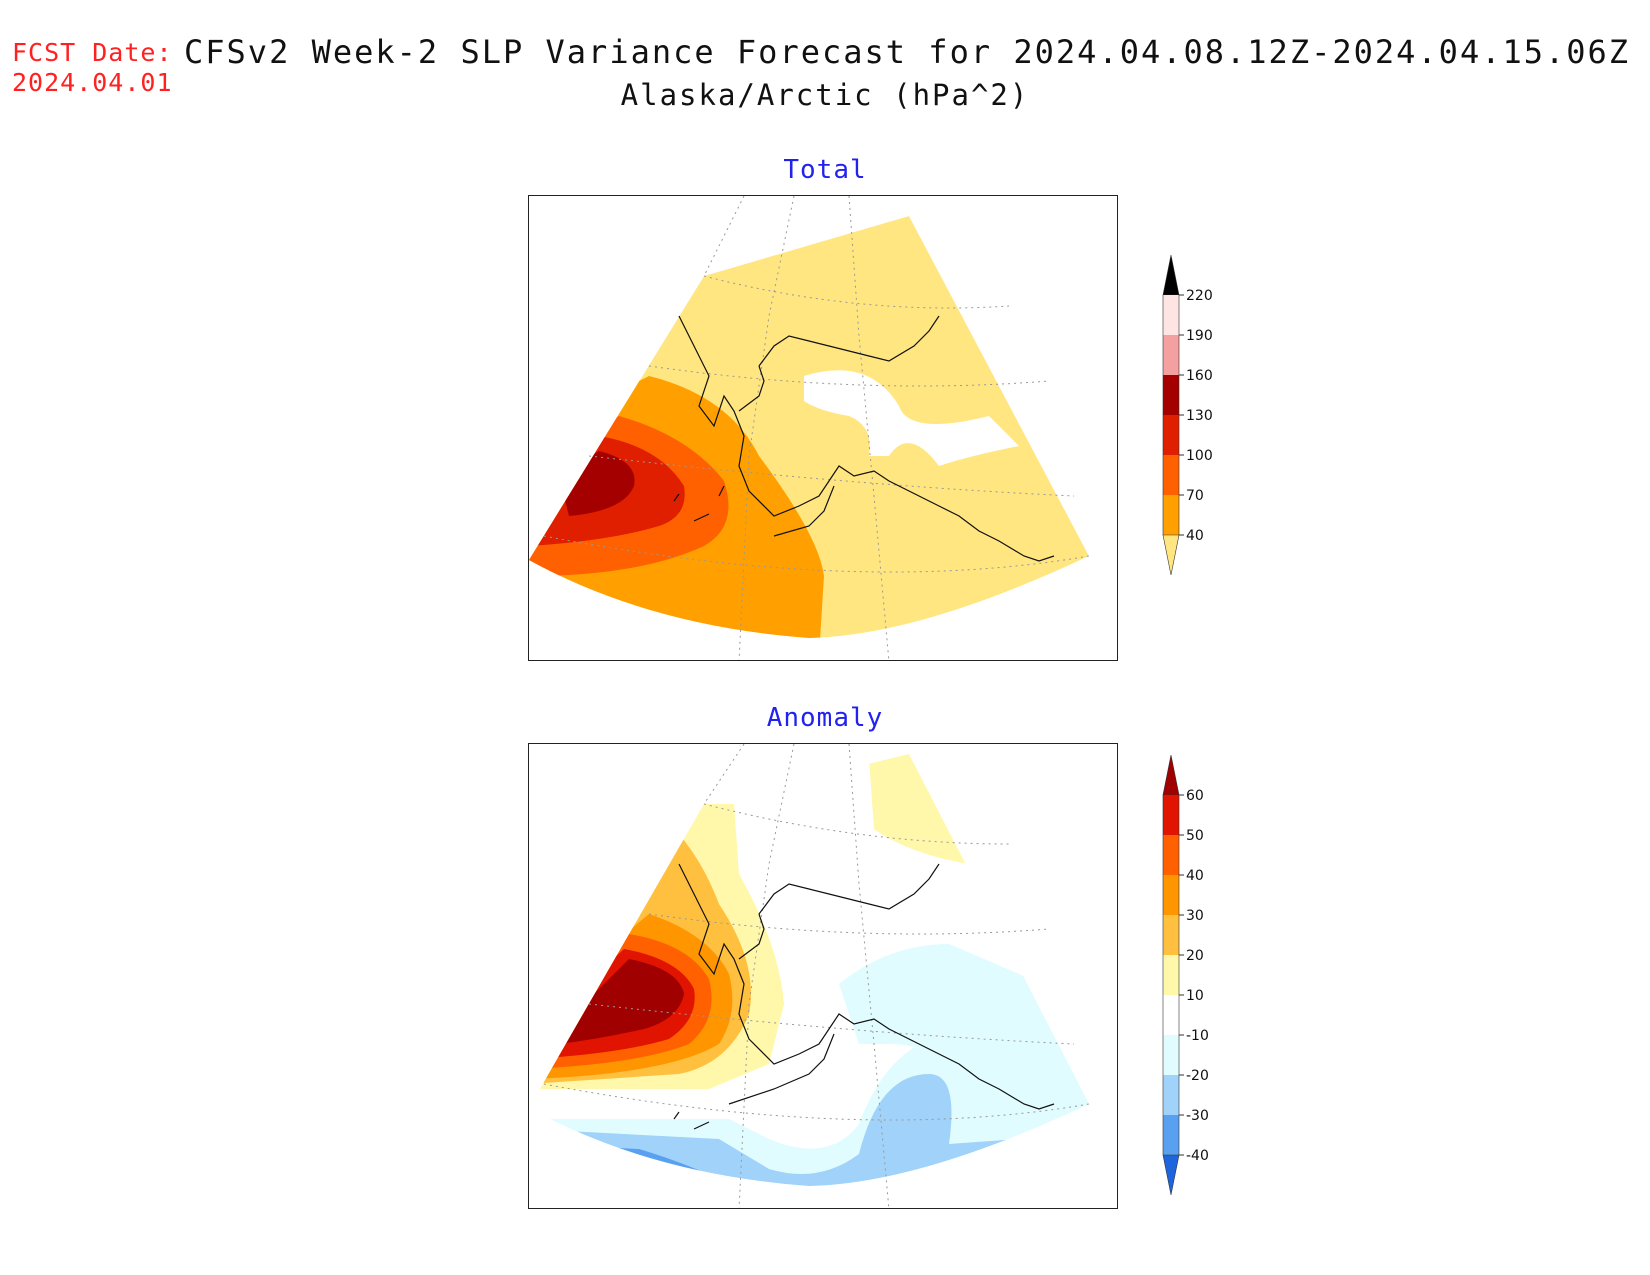  I want to click on panel-title-anomaly: Anomaly, so click(825, 718).